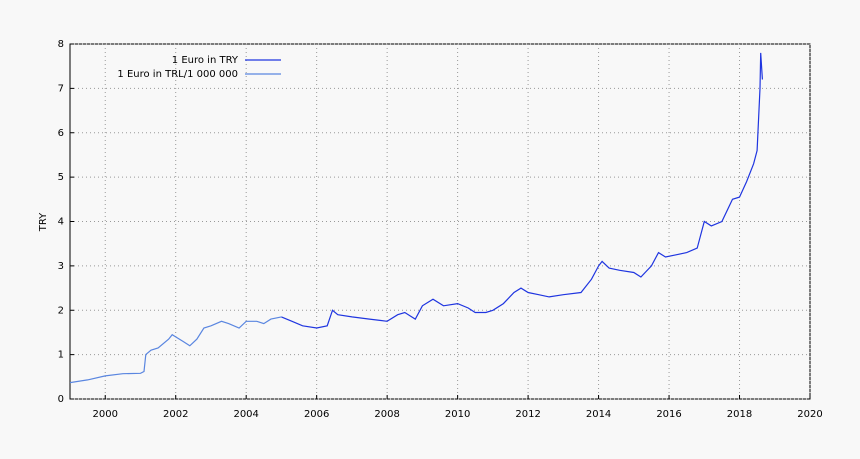  What do you see at coordinates (43, 222) in the screenshot?
I see `y-axis-label: TRY` at bounding box center [43, 222].